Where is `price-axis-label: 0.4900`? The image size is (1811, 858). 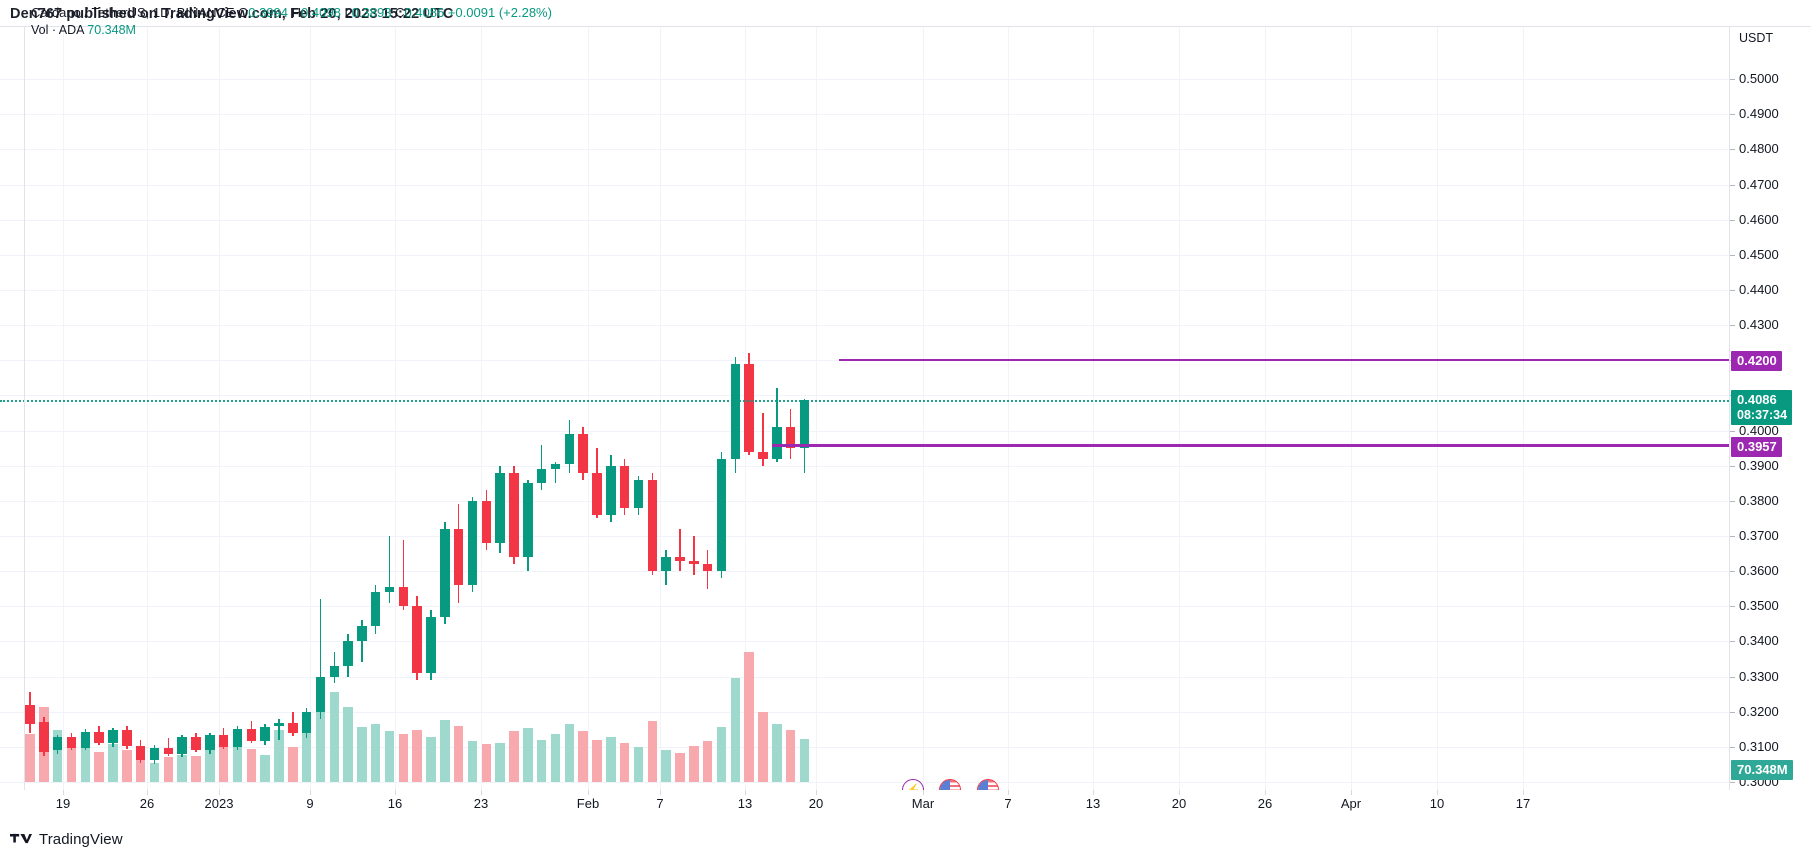
price-axis-label: 0.4900 is located at coordinates (1759, 114).